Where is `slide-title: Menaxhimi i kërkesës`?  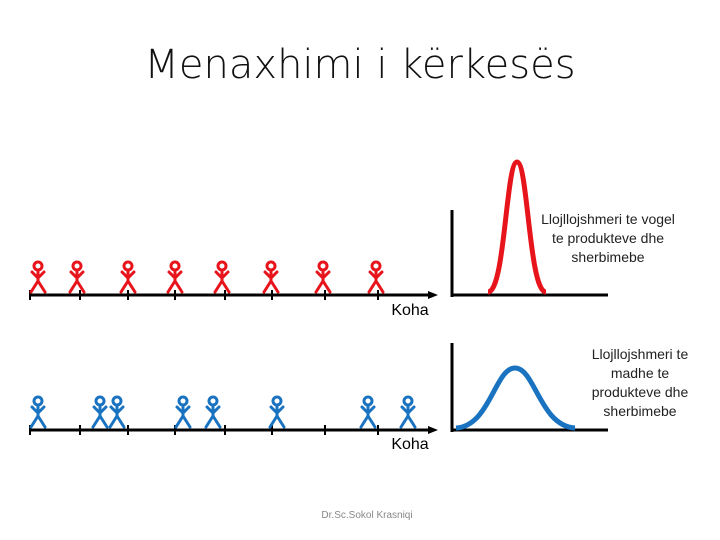
slide-title: Menaxhimi i kërkesës is located at coordinates (360, 65).